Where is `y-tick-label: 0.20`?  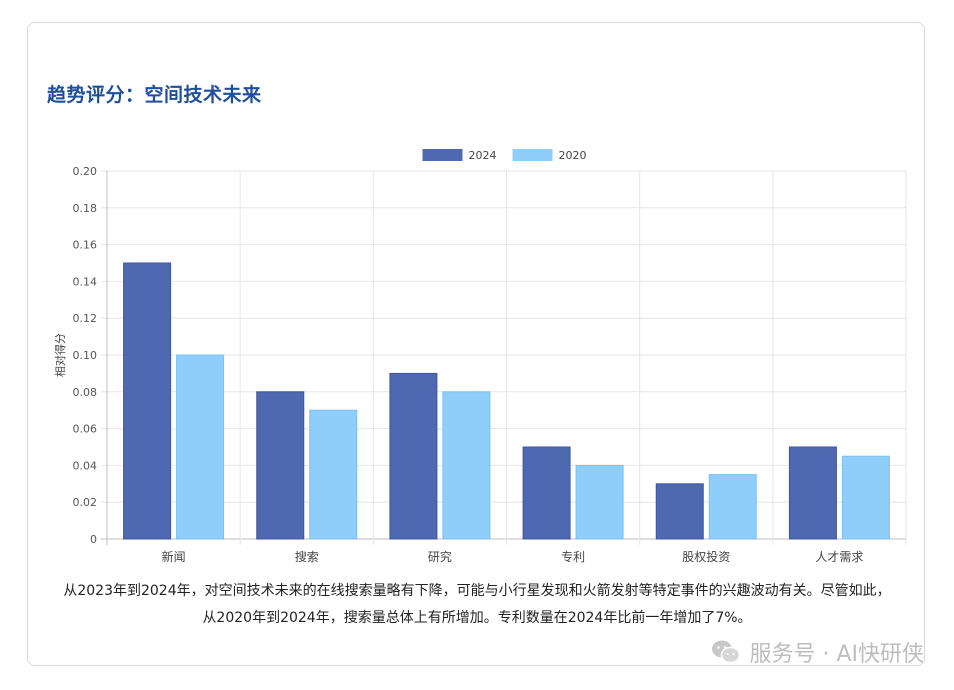 y-tick-label: 0.20 is located at coordinates (85, 171).